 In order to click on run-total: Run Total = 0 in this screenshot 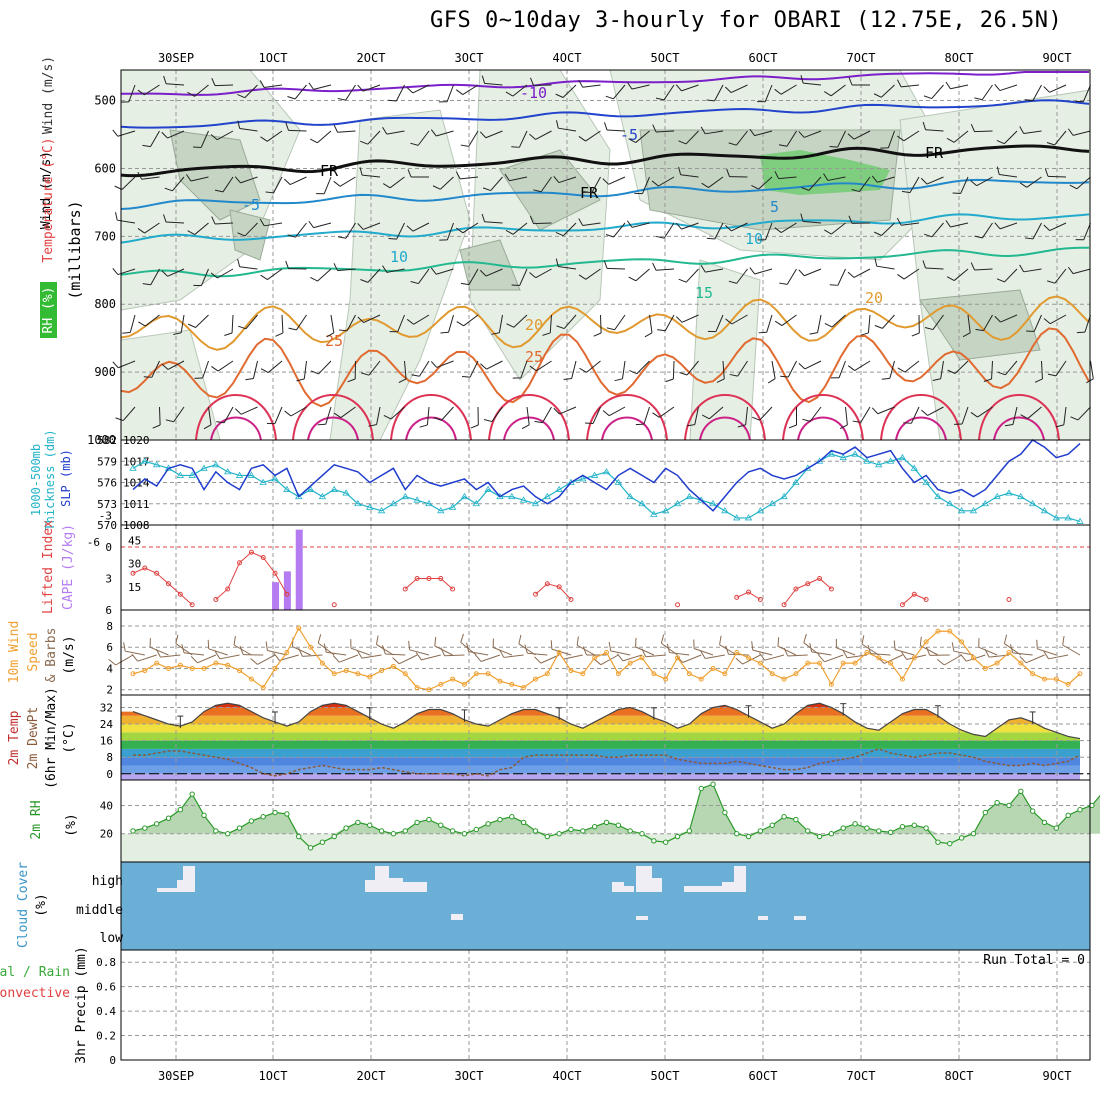, I will do `click(1034, 960)`.